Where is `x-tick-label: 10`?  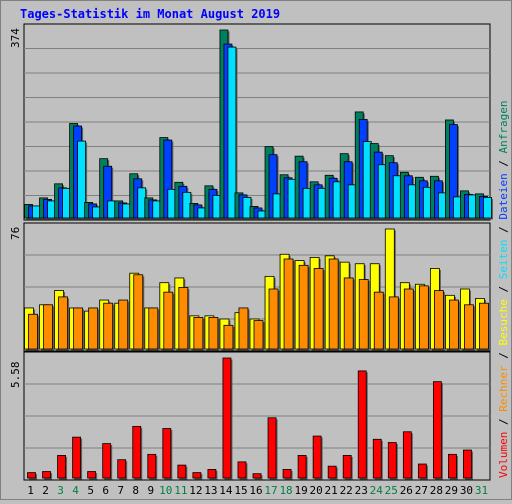 x-tick-label: 10 is located at coordinates (165, 490).